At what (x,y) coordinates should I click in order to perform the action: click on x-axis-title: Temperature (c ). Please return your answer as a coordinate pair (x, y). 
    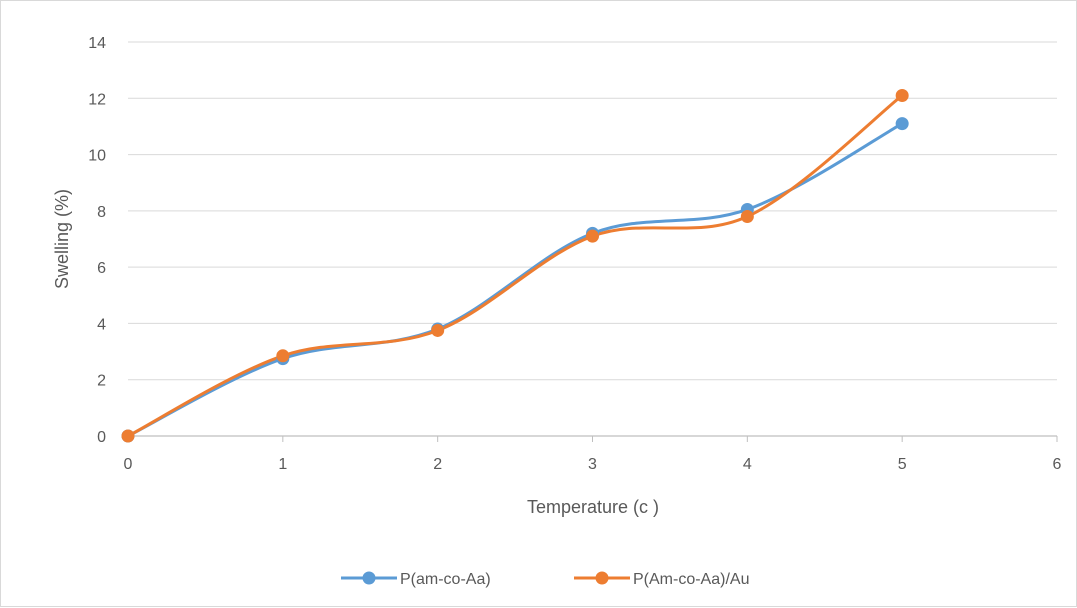
    Looking at the image, I should click on (593, 507).